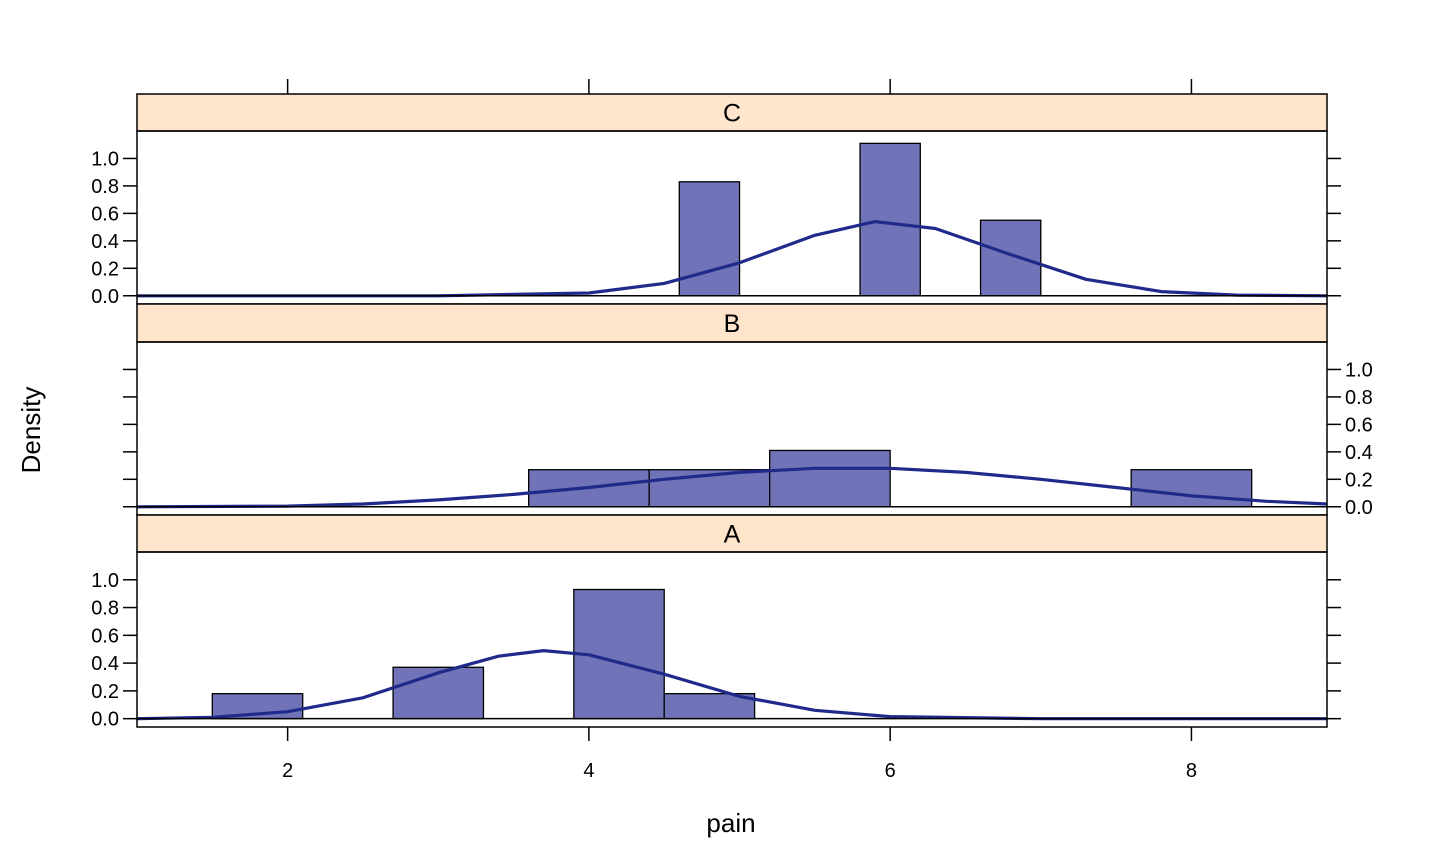  I want to click on strip-label-b: B, so click(732, 324).